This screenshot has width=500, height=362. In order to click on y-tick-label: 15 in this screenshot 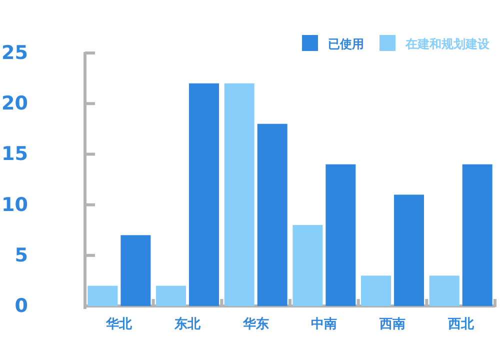, I will do `click(15, 154)`.